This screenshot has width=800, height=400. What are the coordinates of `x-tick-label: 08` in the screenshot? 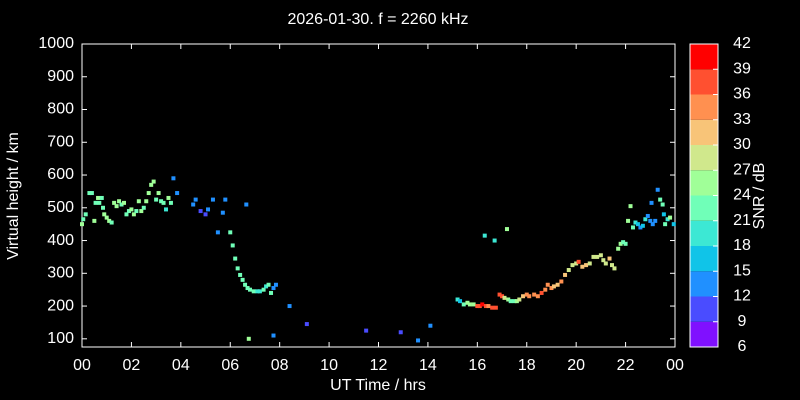 It's located at (280, 365).